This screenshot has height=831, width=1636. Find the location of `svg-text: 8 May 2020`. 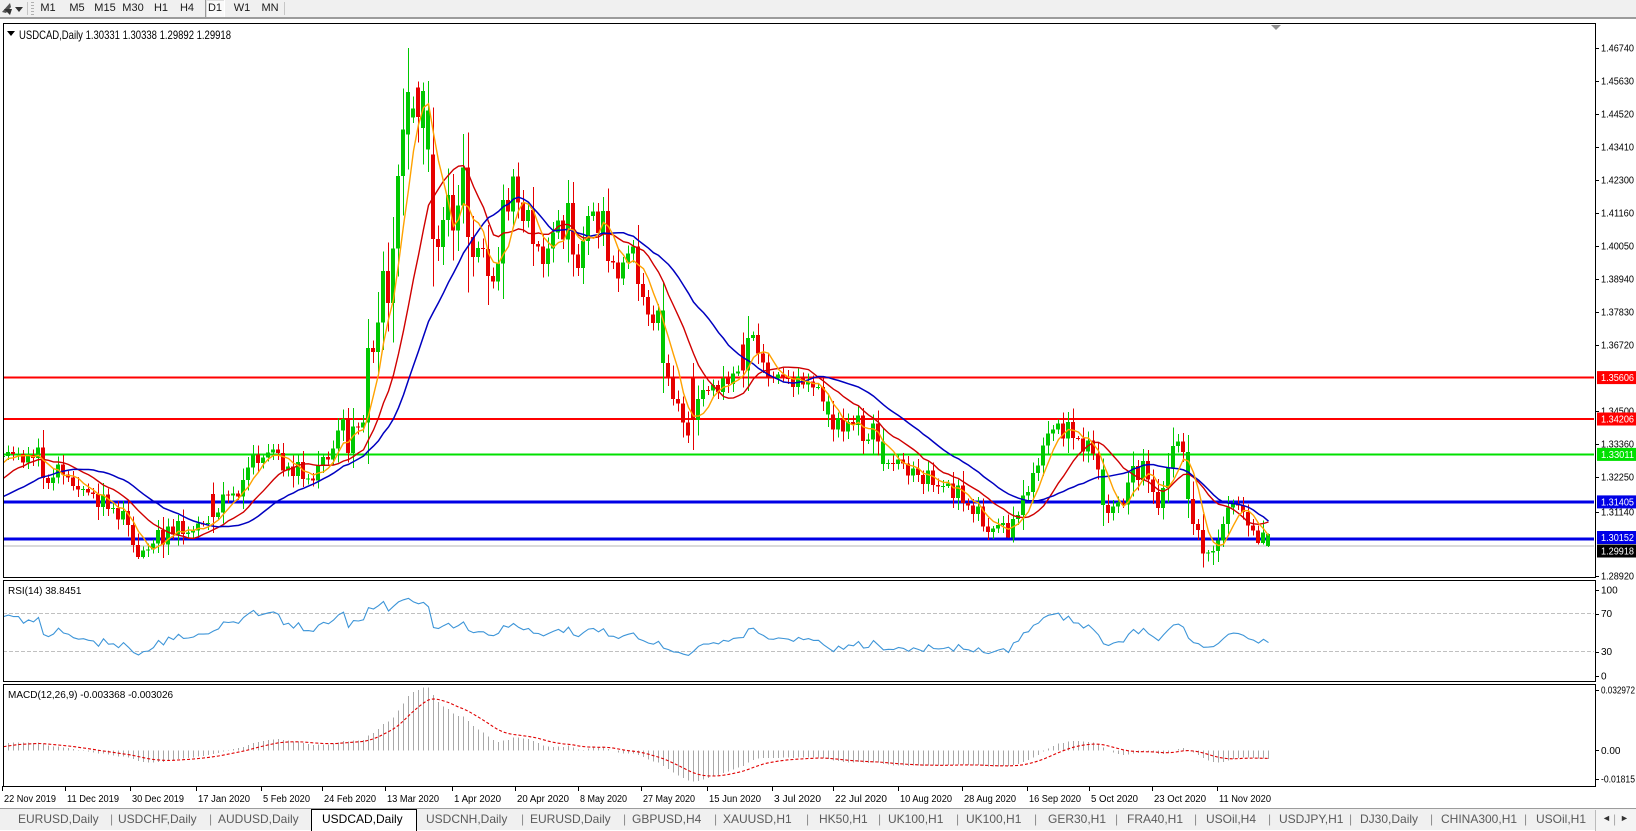

svg-text: 8 May 2020 is located at coordinates (603, 799).